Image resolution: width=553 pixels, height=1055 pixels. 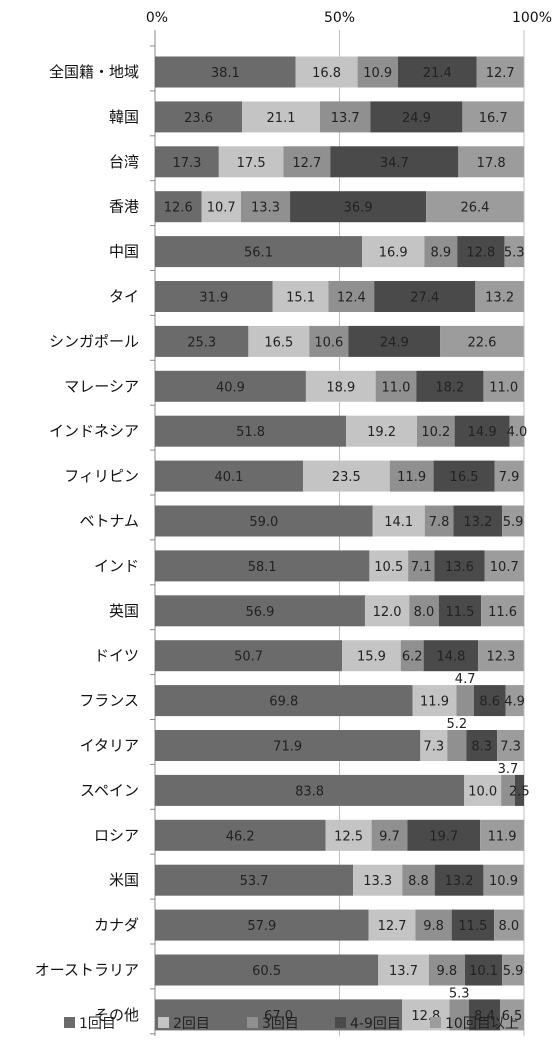 I want to click on category-label: フィリピン, so click(x=101, y=476).